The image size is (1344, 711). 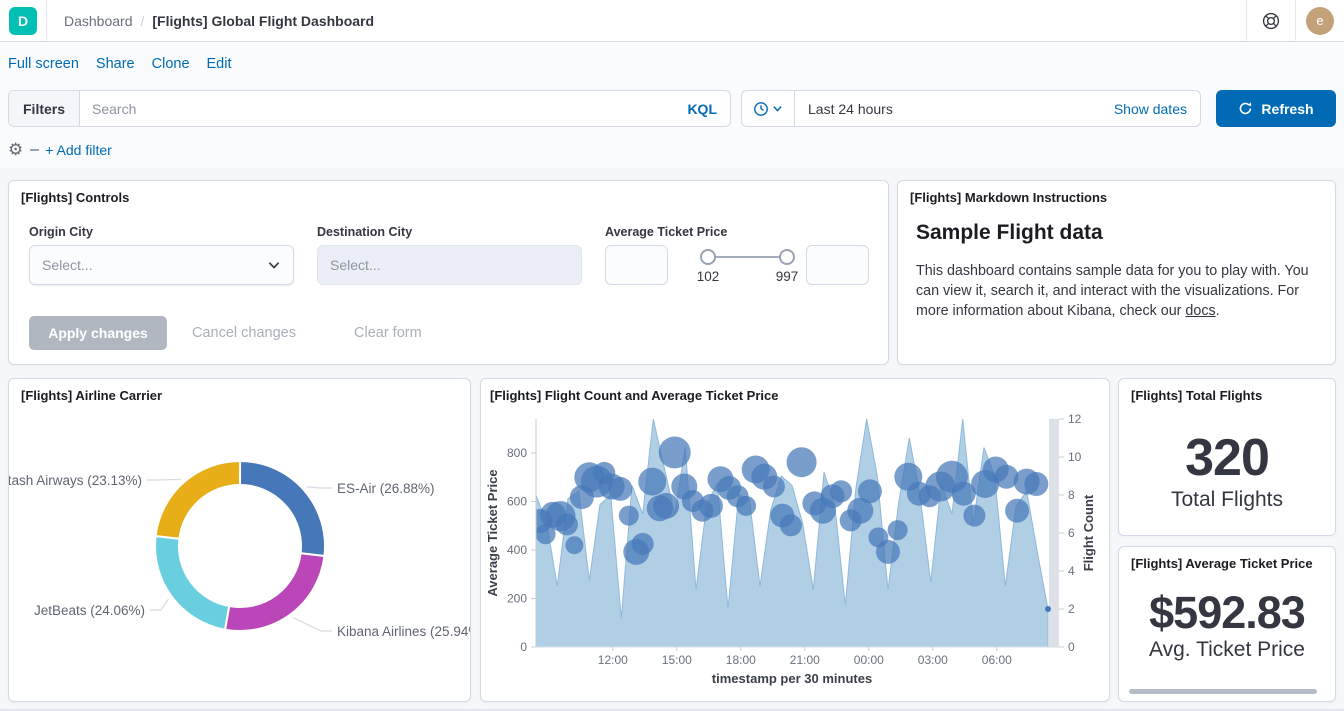 I want to click on header-actions: e, so click(x=1295, y=21).